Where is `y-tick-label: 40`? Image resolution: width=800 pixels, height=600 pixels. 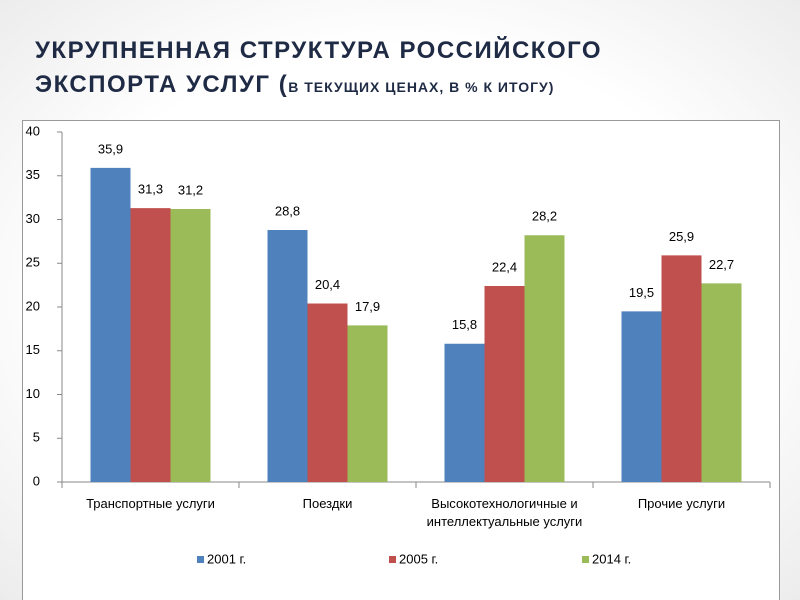
y-tick-label: 40 is located at coordinates (33, 130).